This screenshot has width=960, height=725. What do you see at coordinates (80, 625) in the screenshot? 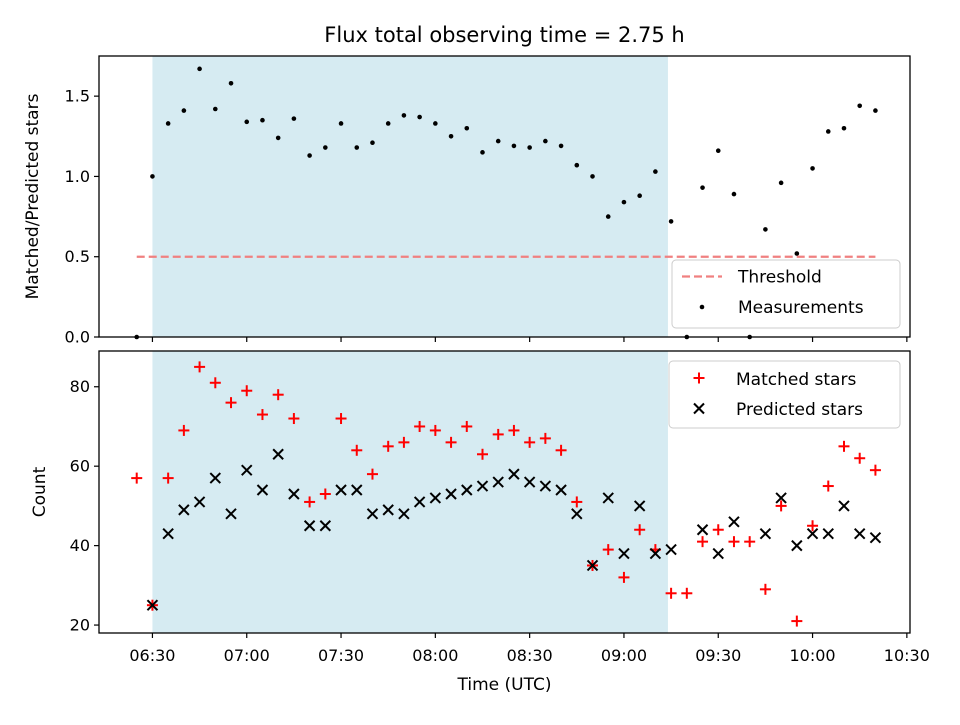
I see `bottom-y-tick-label: 20` at bounding box center [80, 625].